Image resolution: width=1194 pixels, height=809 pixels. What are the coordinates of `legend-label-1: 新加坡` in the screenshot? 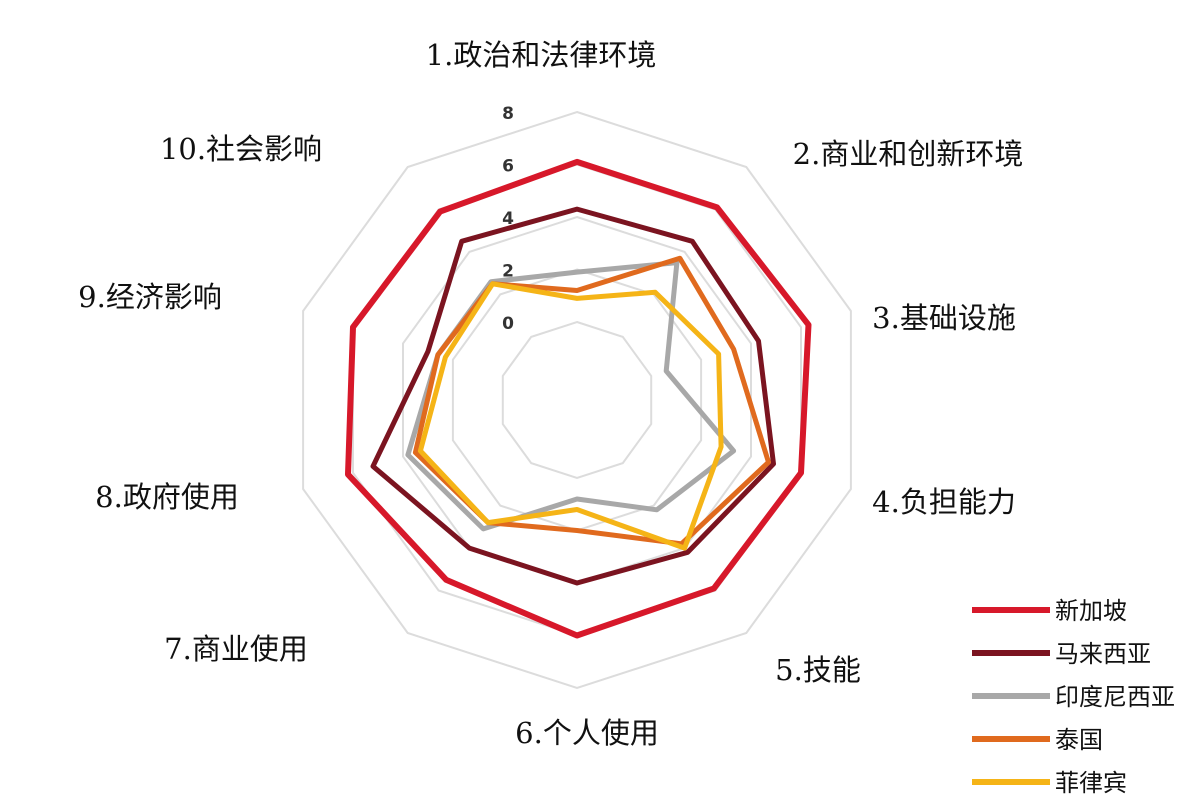 It's located at (1091, 611).